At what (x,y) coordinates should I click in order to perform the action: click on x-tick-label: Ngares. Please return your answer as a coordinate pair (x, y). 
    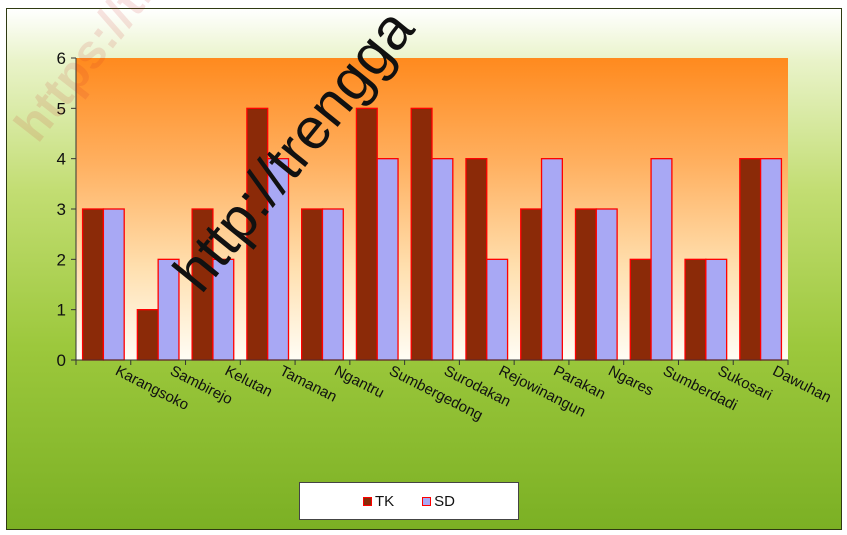
    Looking at the image, I should click on (630, 380).